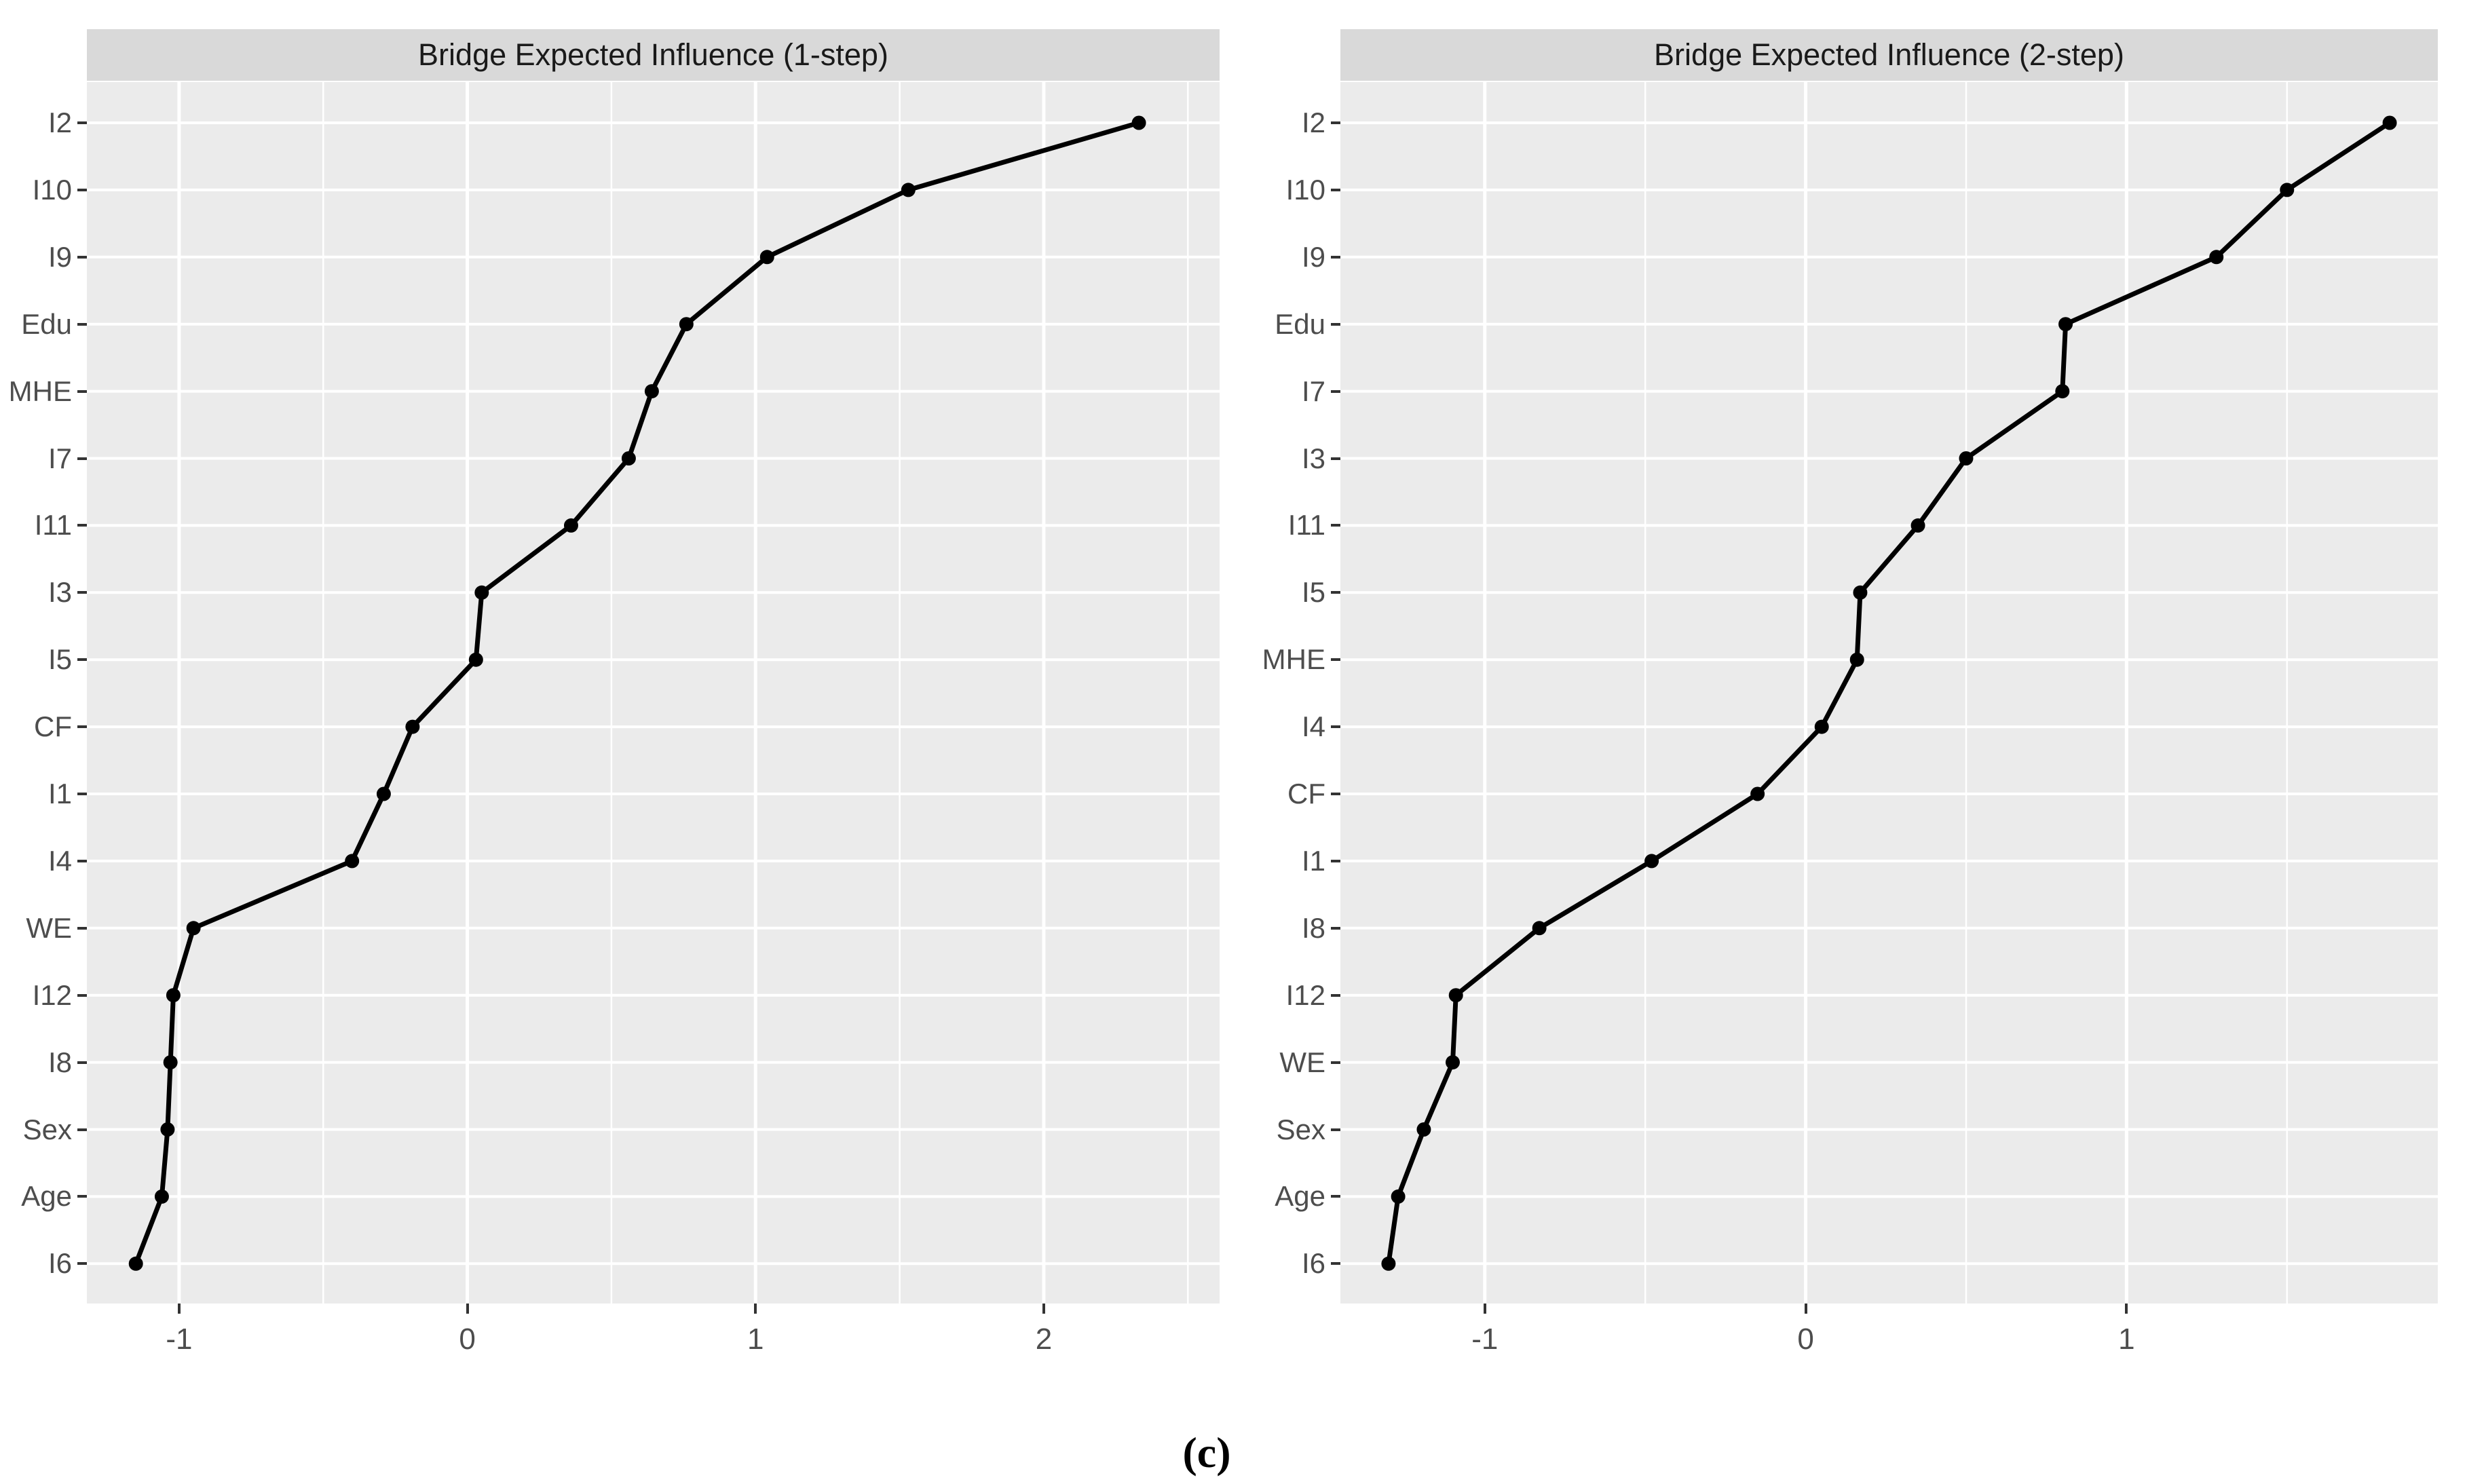 This screenshot has width=2467, height=1484. Describe the element at coordinates (1301, 1129) in the screenshot. I see `y-category-label-Sex: Sex` at that location.